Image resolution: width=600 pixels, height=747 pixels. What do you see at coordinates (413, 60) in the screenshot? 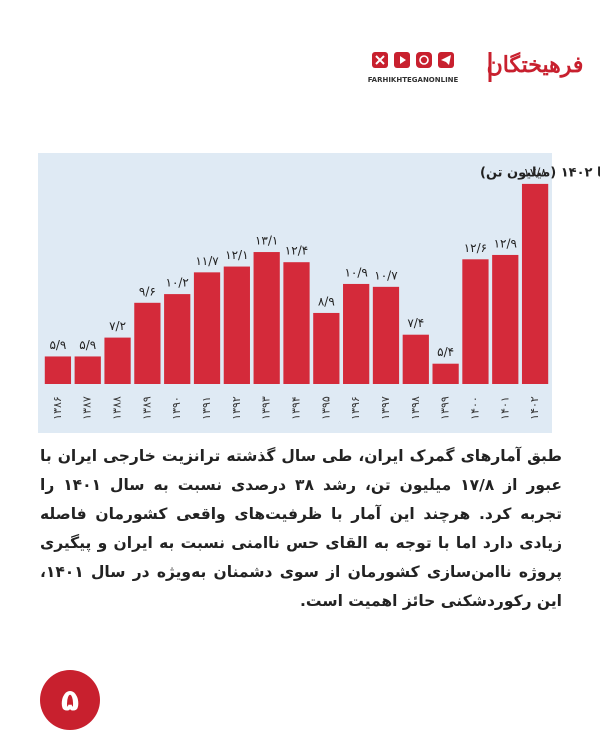
I see `social-icons` at bounding box center [413, 60].